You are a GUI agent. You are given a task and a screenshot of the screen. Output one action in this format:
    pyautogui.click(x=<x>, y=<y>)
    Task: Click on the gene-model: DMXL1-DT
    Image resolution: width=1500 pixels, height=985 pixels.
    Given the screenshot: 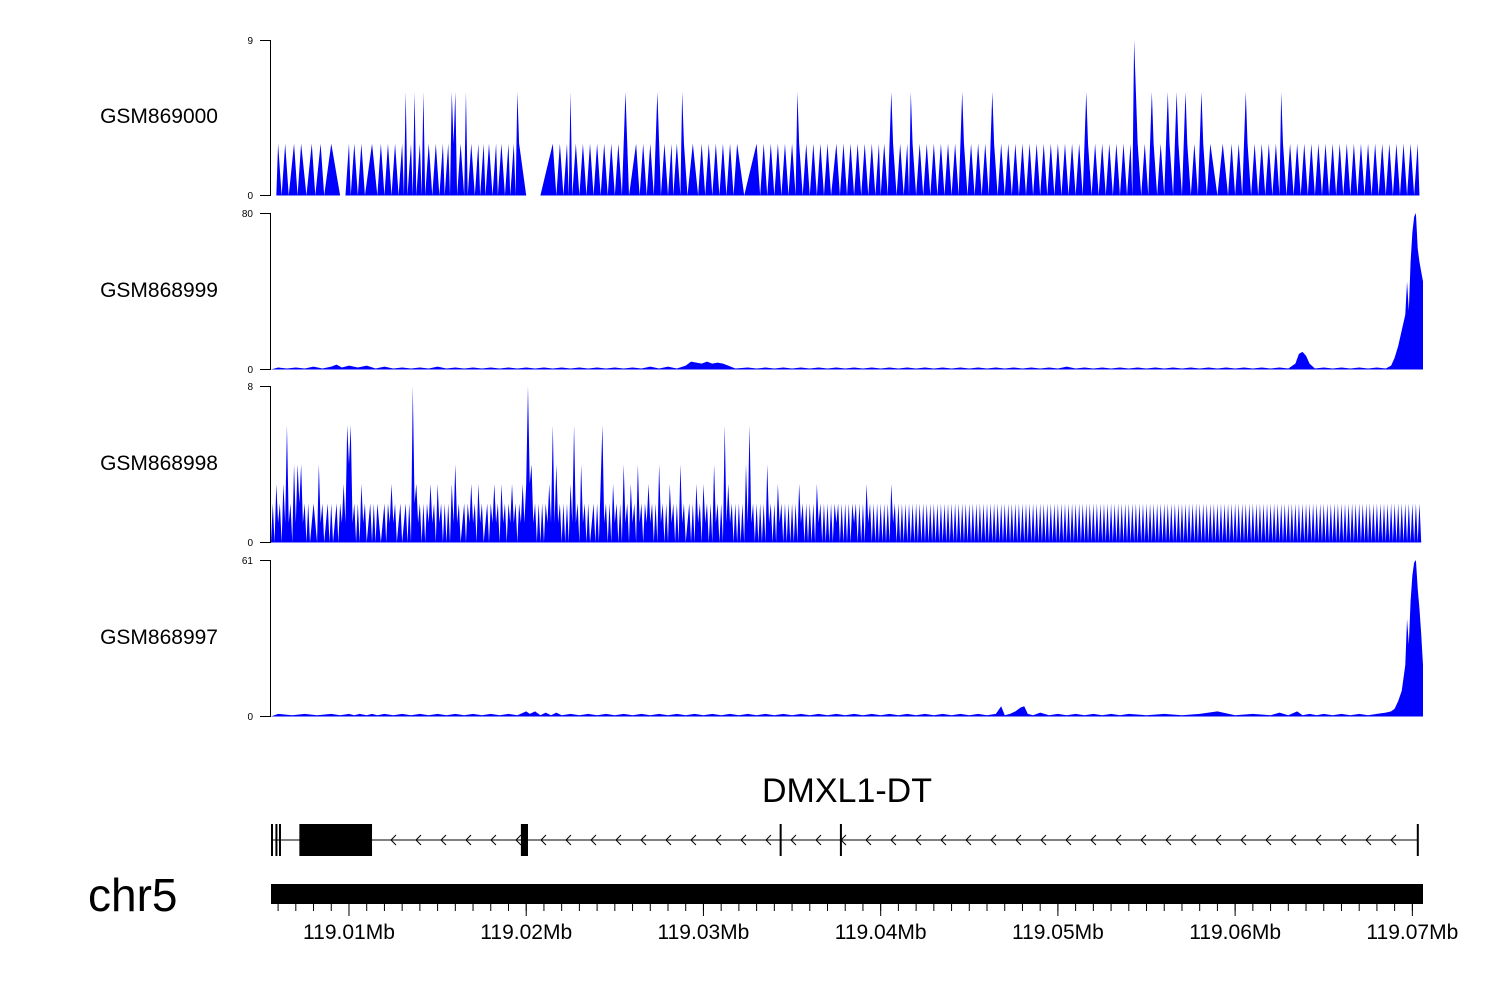 What is the action you would take?
    pyautogui.click(x=845, y=814)
    